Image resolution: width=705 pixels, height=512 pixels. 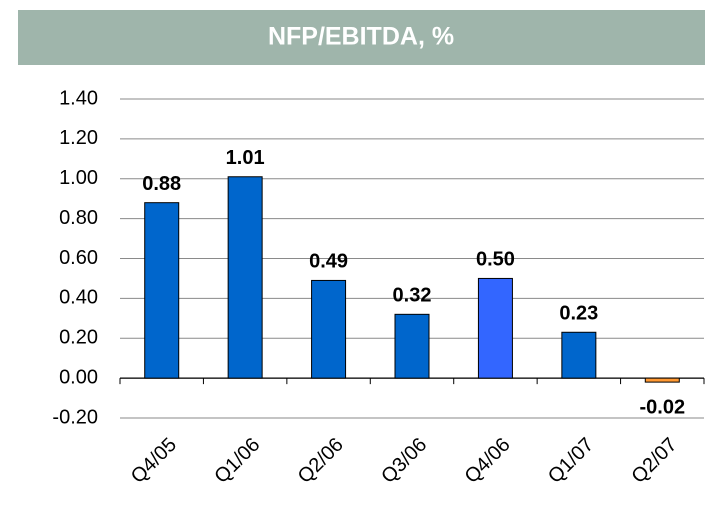 I want to click on x-tick-label: Q4/05, so click(x=154, y=461).